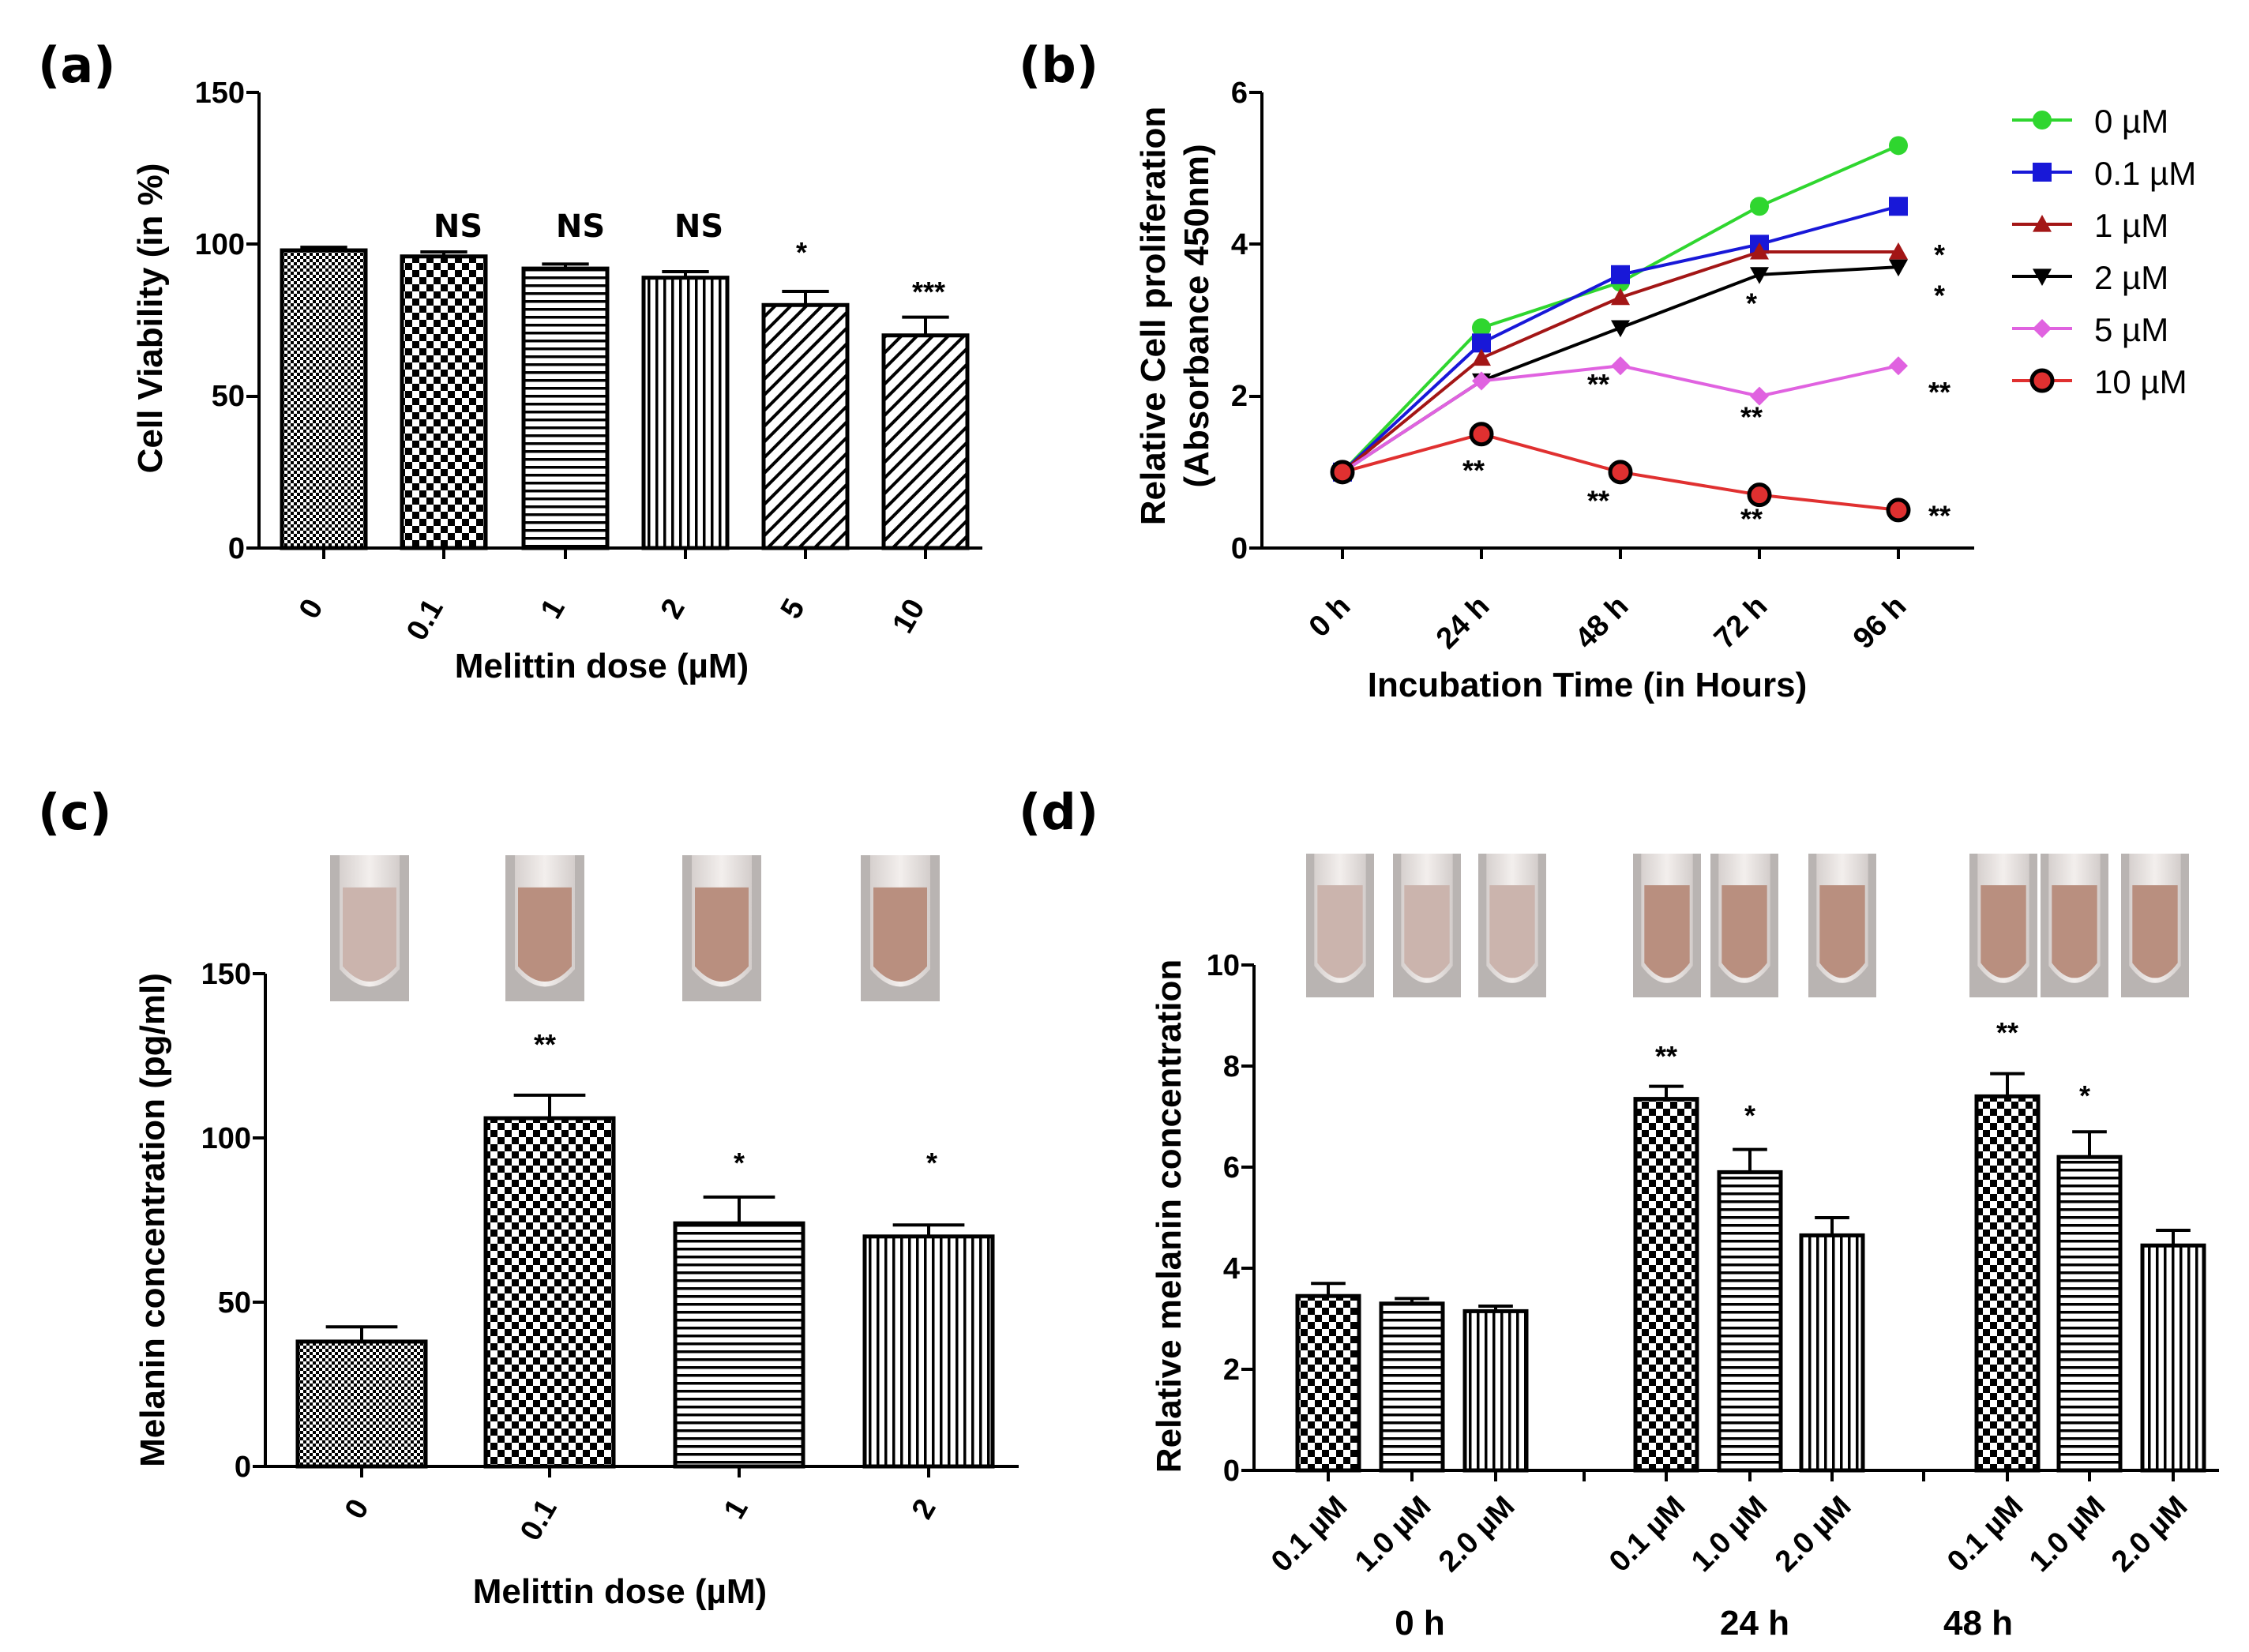 The image size is (2249, 1652). I want to click on panel-b-ytick-4: 4, so click(1239, 244).